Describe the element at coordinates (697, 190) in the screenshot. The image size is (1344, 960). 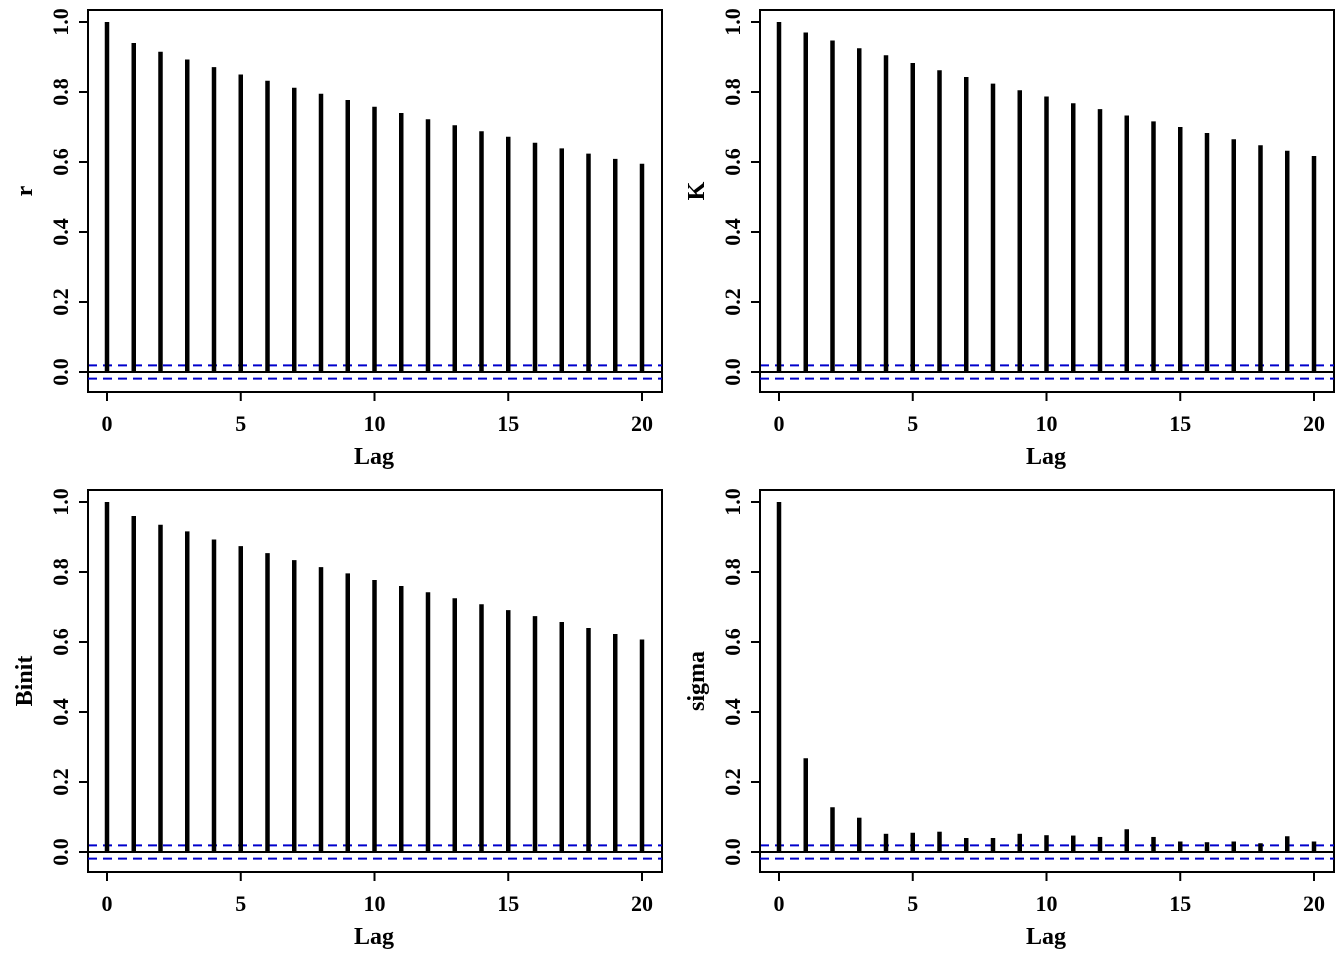
I see `y-axis-title: K` at that location.